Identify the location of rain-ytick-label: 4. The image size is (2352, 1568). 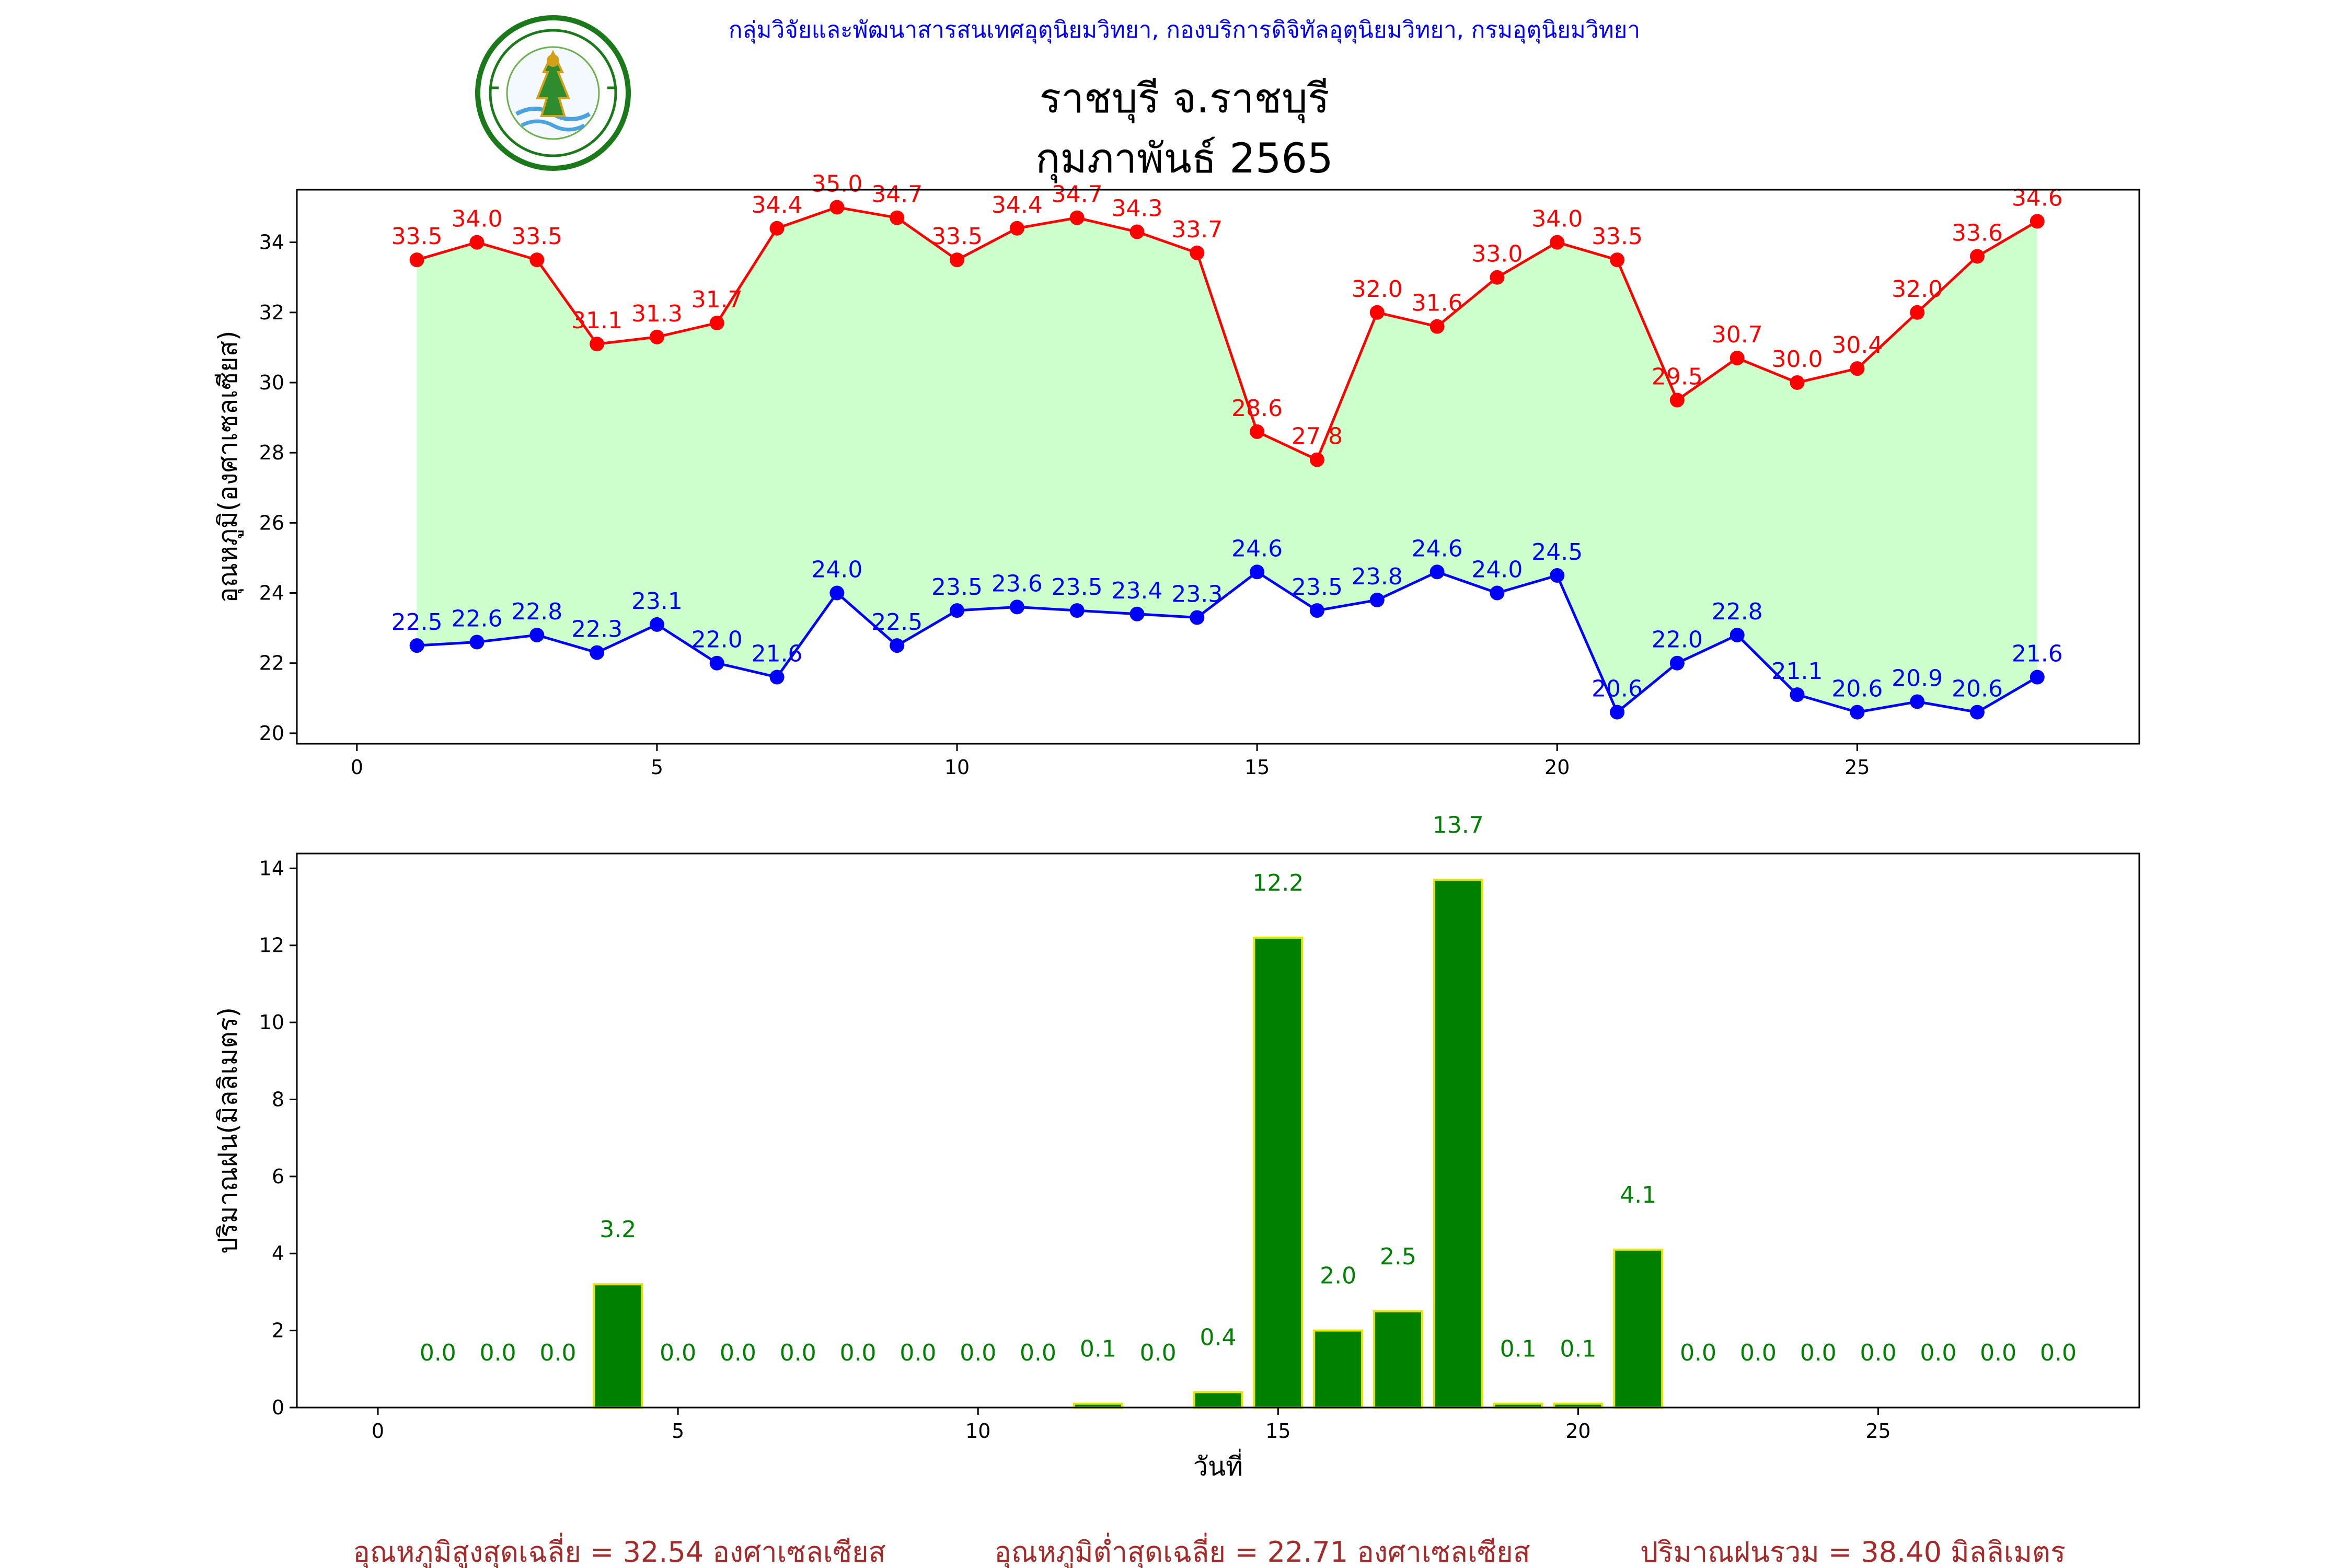
(278, 1253).